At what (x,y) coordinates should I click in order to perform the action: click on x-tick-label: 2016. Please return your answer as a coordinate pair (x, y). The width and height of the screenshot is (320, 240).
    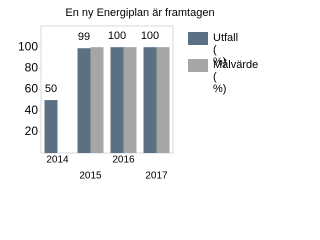
    Looking at the image, I should click on (123, 160).